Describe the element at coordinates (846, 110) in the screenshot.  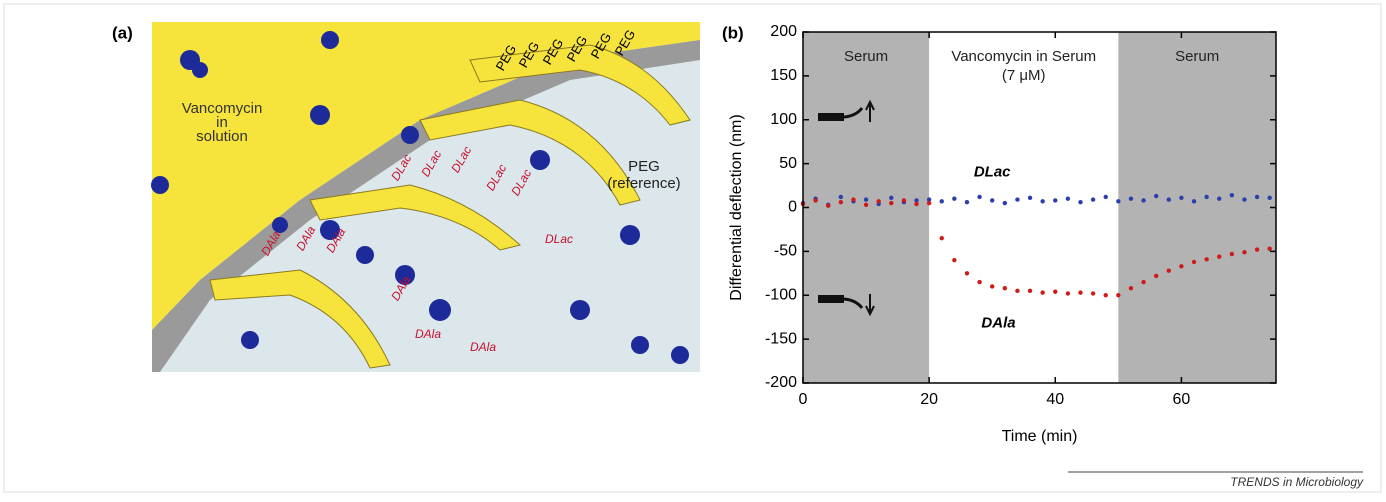
I see `up-deflection-icon` at that location.